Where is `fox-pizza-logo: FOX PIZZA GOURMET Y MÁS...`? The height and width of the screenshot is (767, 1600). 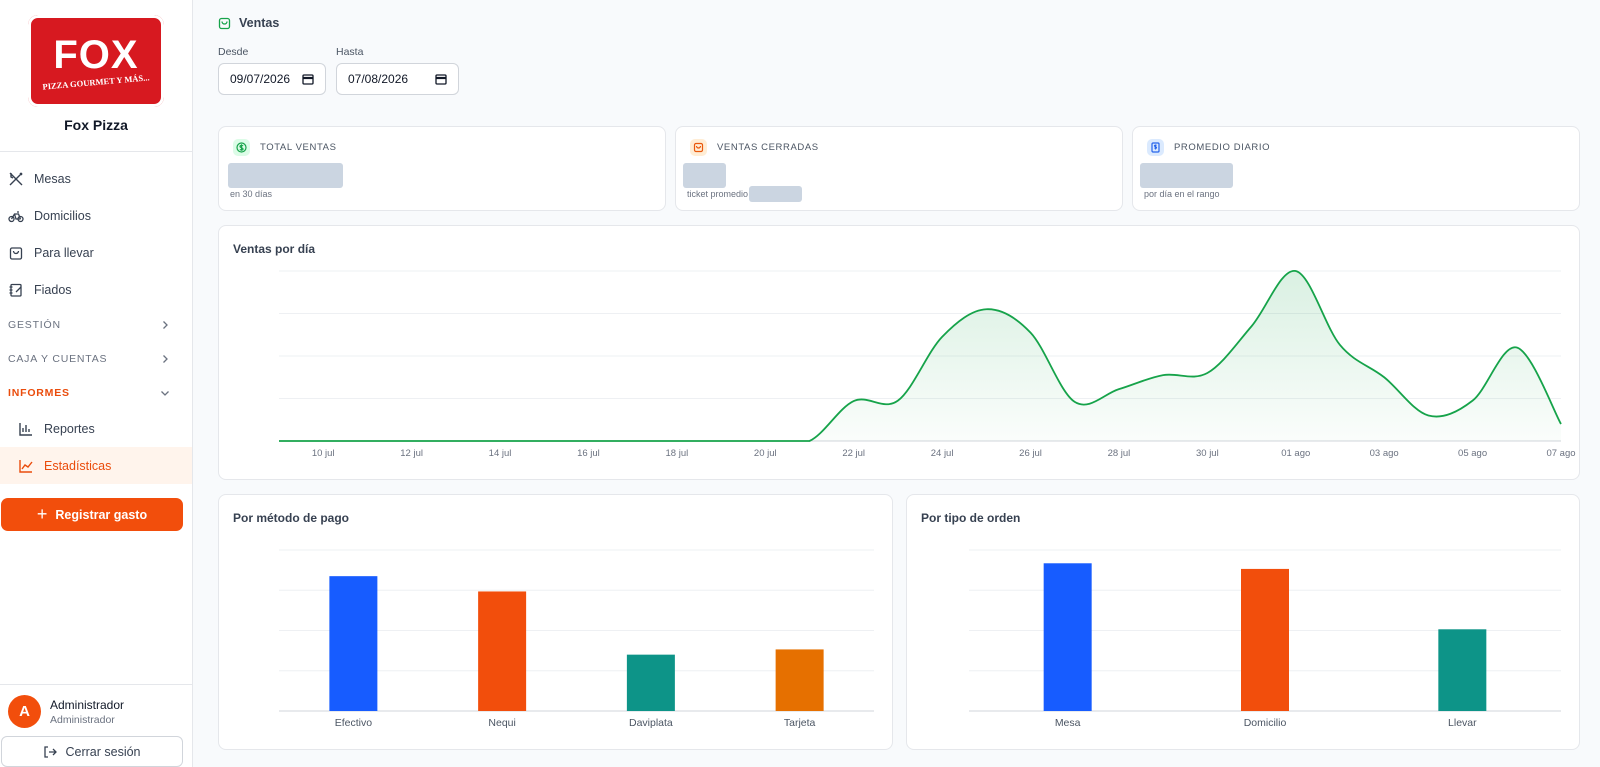 fox-pizza-logo: FOX PIZZA GOURMET Y MÁS... is located at coordinates (96, 61).